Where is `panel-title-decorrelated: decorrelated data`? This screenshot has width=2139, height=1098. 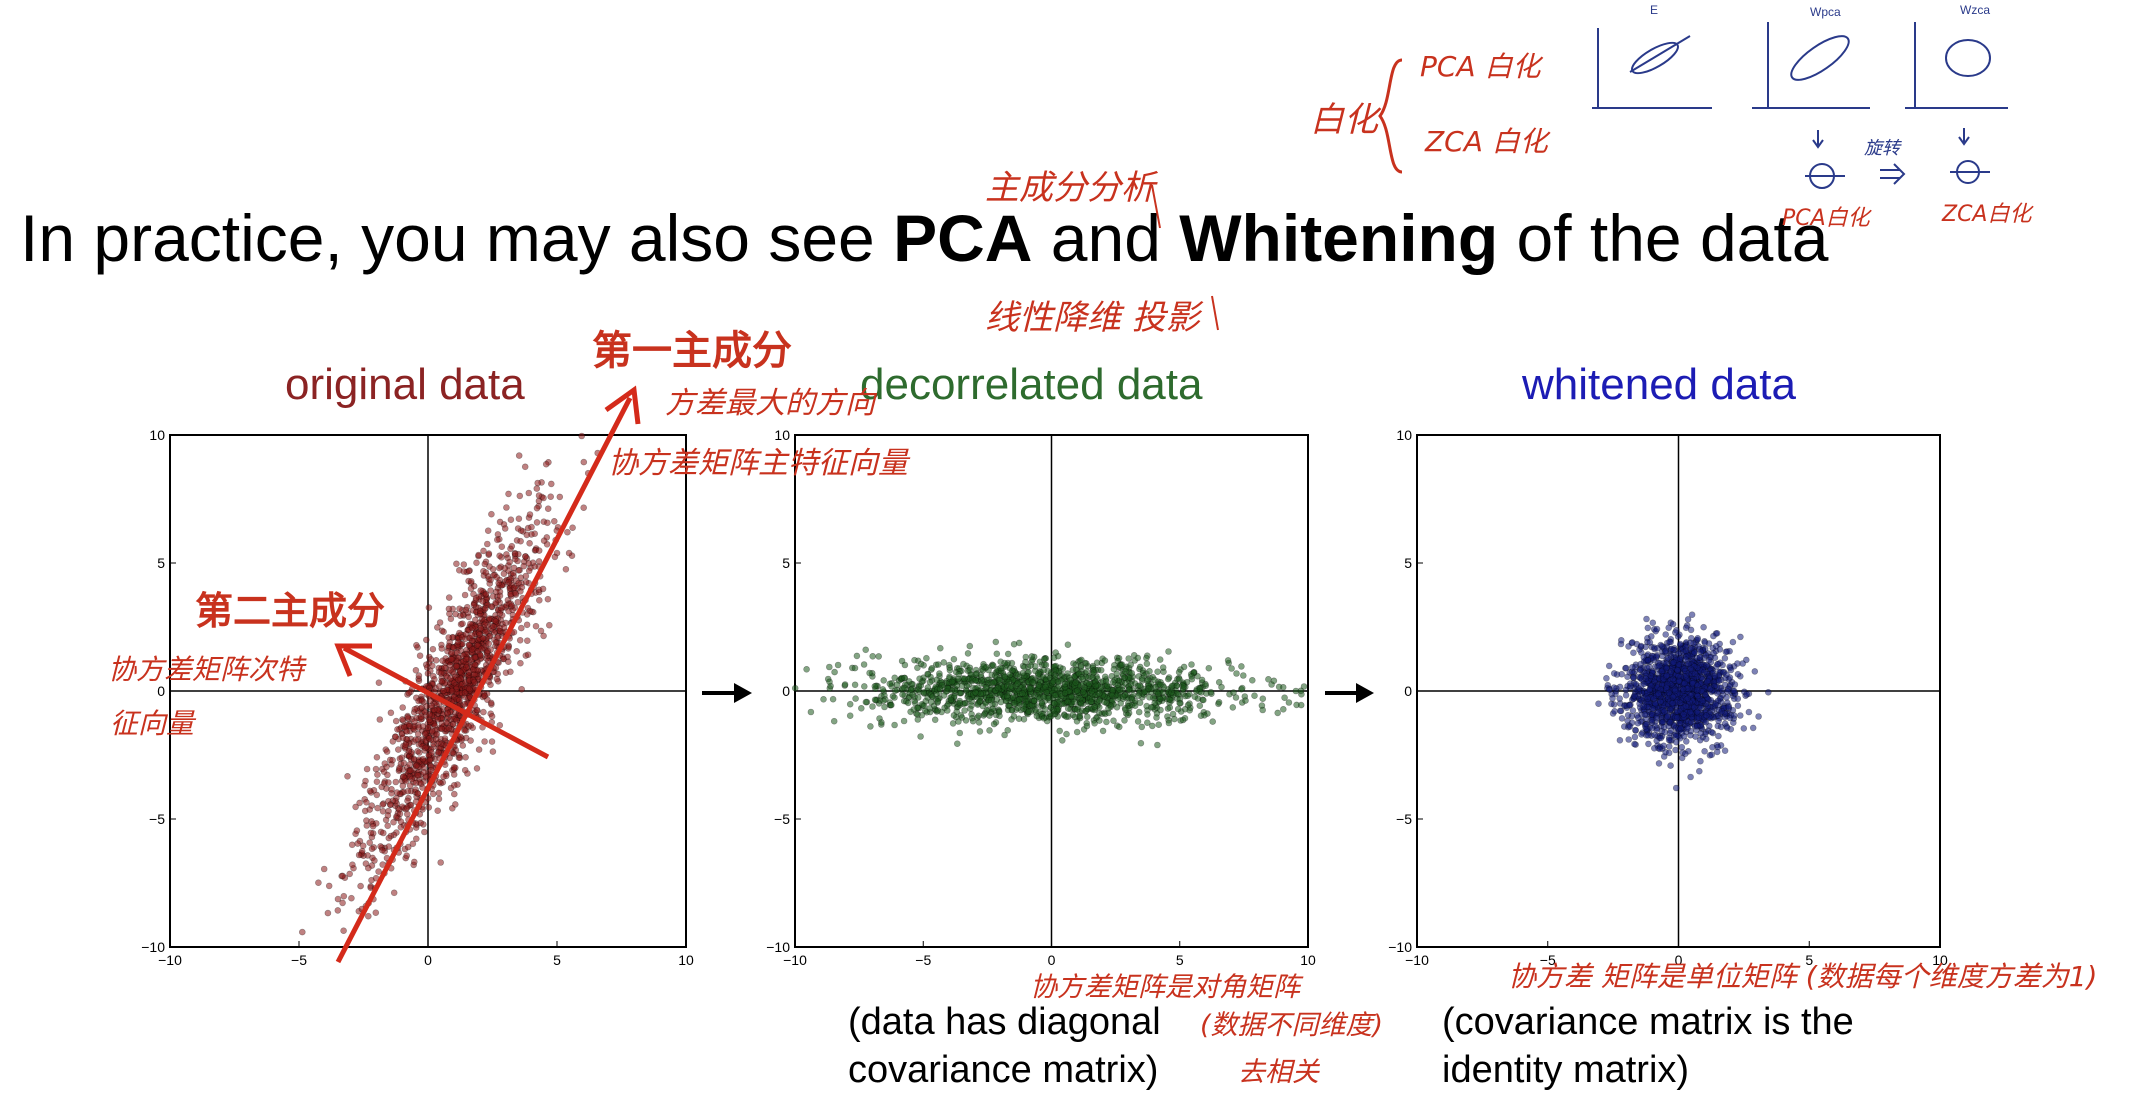
panel-title-decorrelated: decorrelated data is located at coordinates (1031, 384).